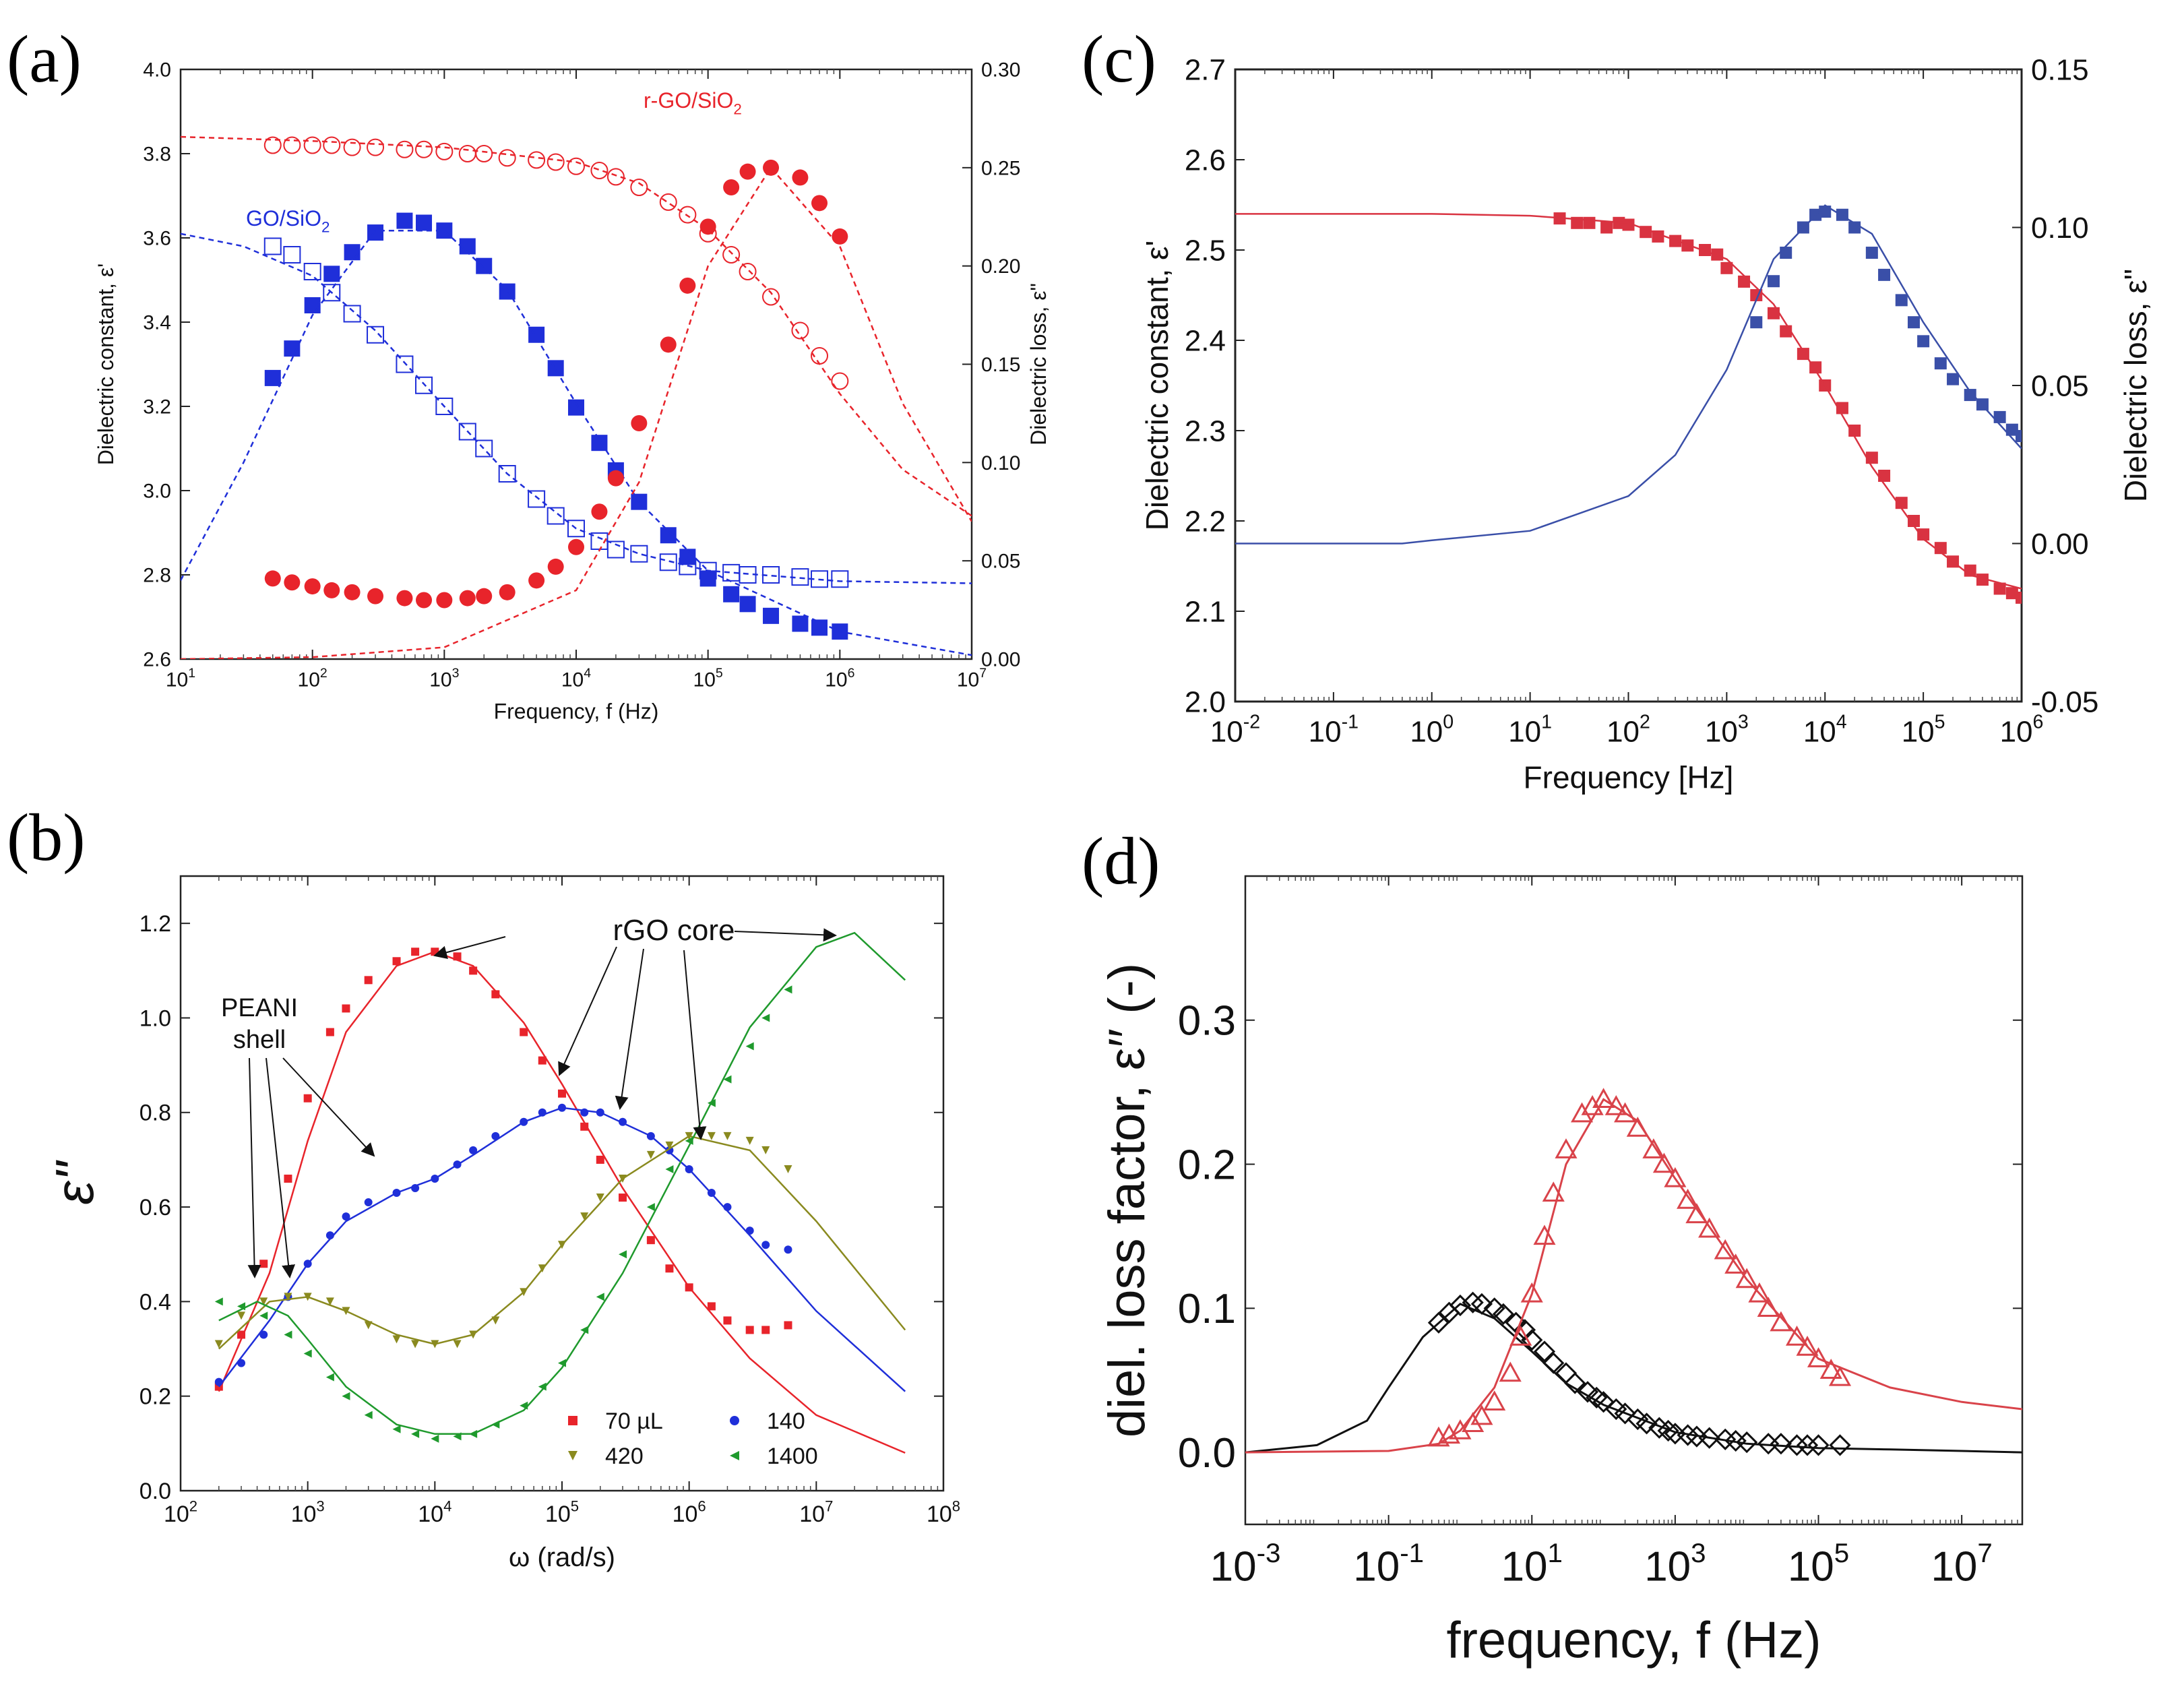 The height and width of the screenshot is (1705, 2184). Describe the element at coordinates (157, 407) in the screenshot. I see `y-tick-label-a: 3.2` at that location.